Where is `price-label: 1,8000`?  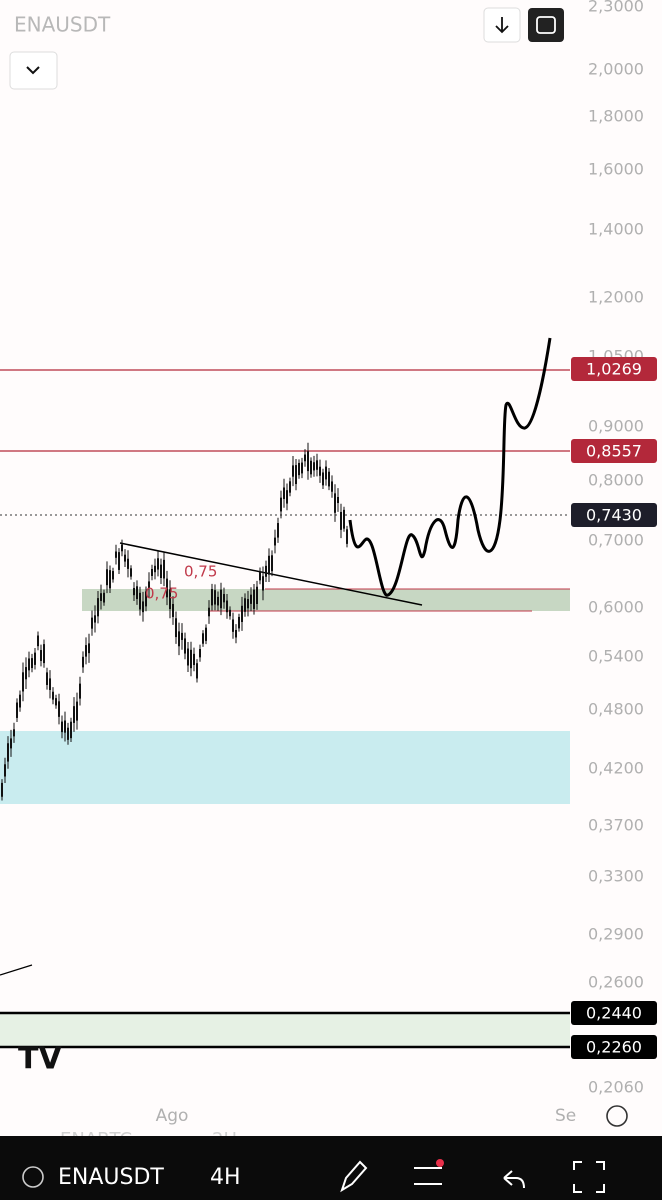
price-label: 1,8000 is located at coordinates (616, 116).